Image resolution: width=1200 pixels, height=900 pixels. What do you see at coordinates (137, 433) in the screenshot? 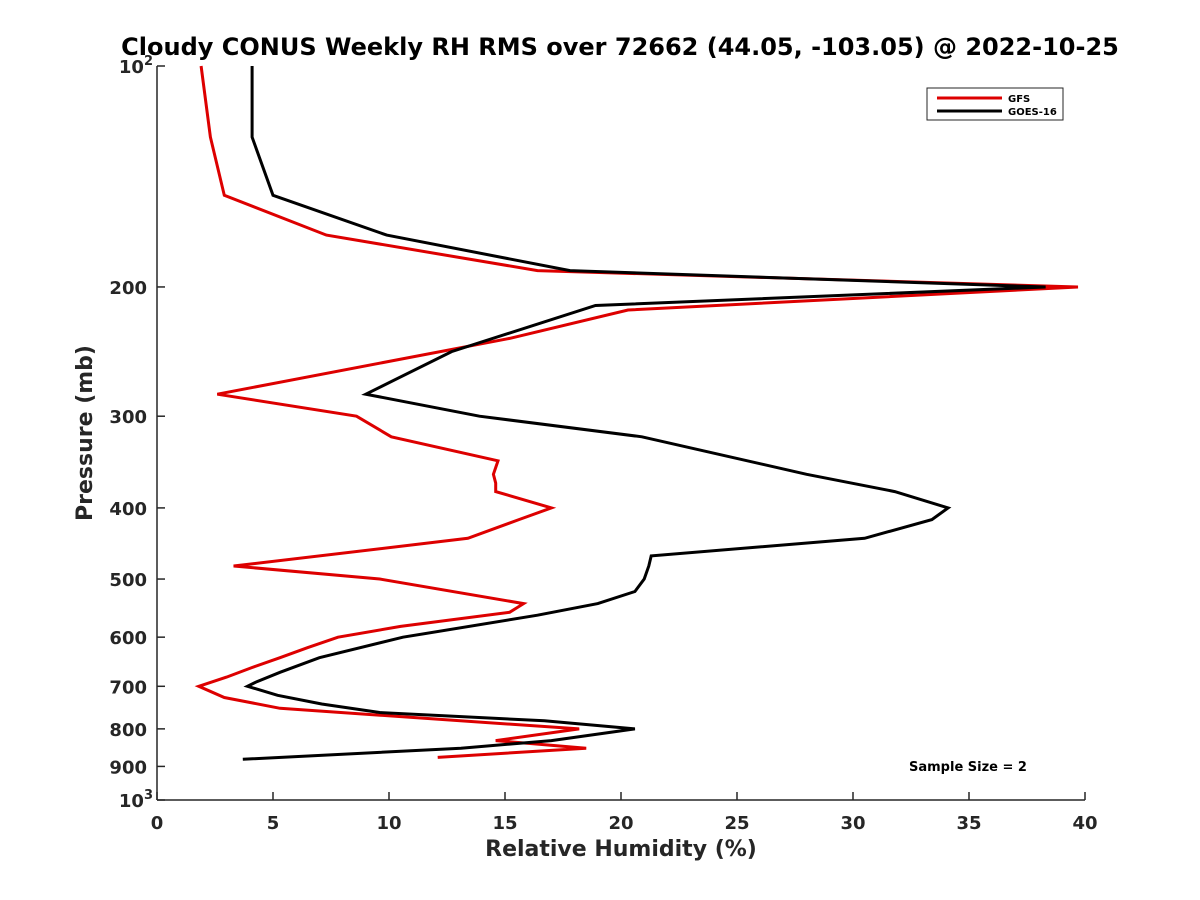
I see `y-axis-ticks: 10² 200 300 400 500 600 700 800 900 10³` at bounding box center [137, 433].